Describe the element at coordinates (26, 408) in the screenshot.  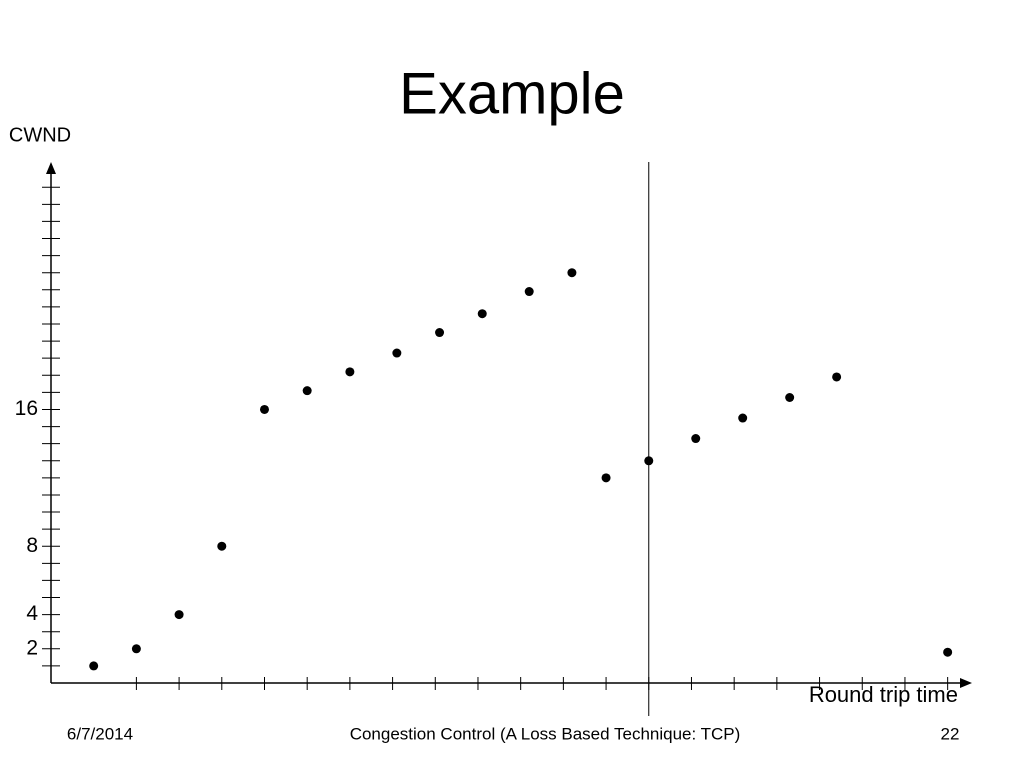
I see `y-tick-label: 16` at that location.